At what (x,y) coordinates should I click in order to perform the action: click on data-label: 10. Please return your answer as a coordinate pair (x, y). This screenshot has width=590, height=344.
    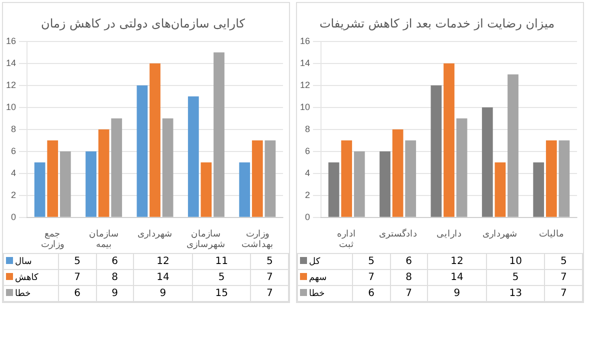
    Looking at the image, I should click on (515, 262).